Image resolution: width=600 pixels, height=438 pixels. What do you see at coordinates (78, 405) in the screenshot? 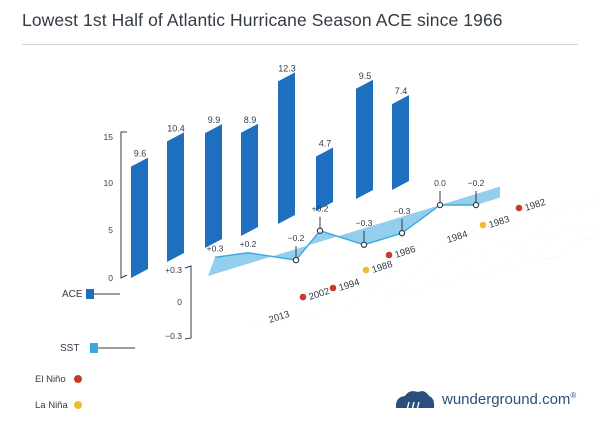
I see `legend-la-nina-dot` at bounding box center [78, 405].